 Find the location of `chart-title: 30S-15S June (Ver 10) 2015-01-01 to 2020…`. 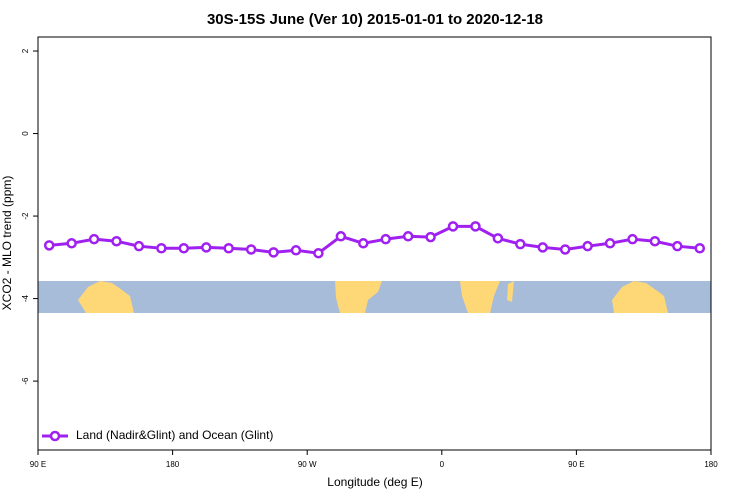

chart-title: 30S-15S June (Ver 10) 2015-01-01 to 2020… is located at coordinates (375, 19).